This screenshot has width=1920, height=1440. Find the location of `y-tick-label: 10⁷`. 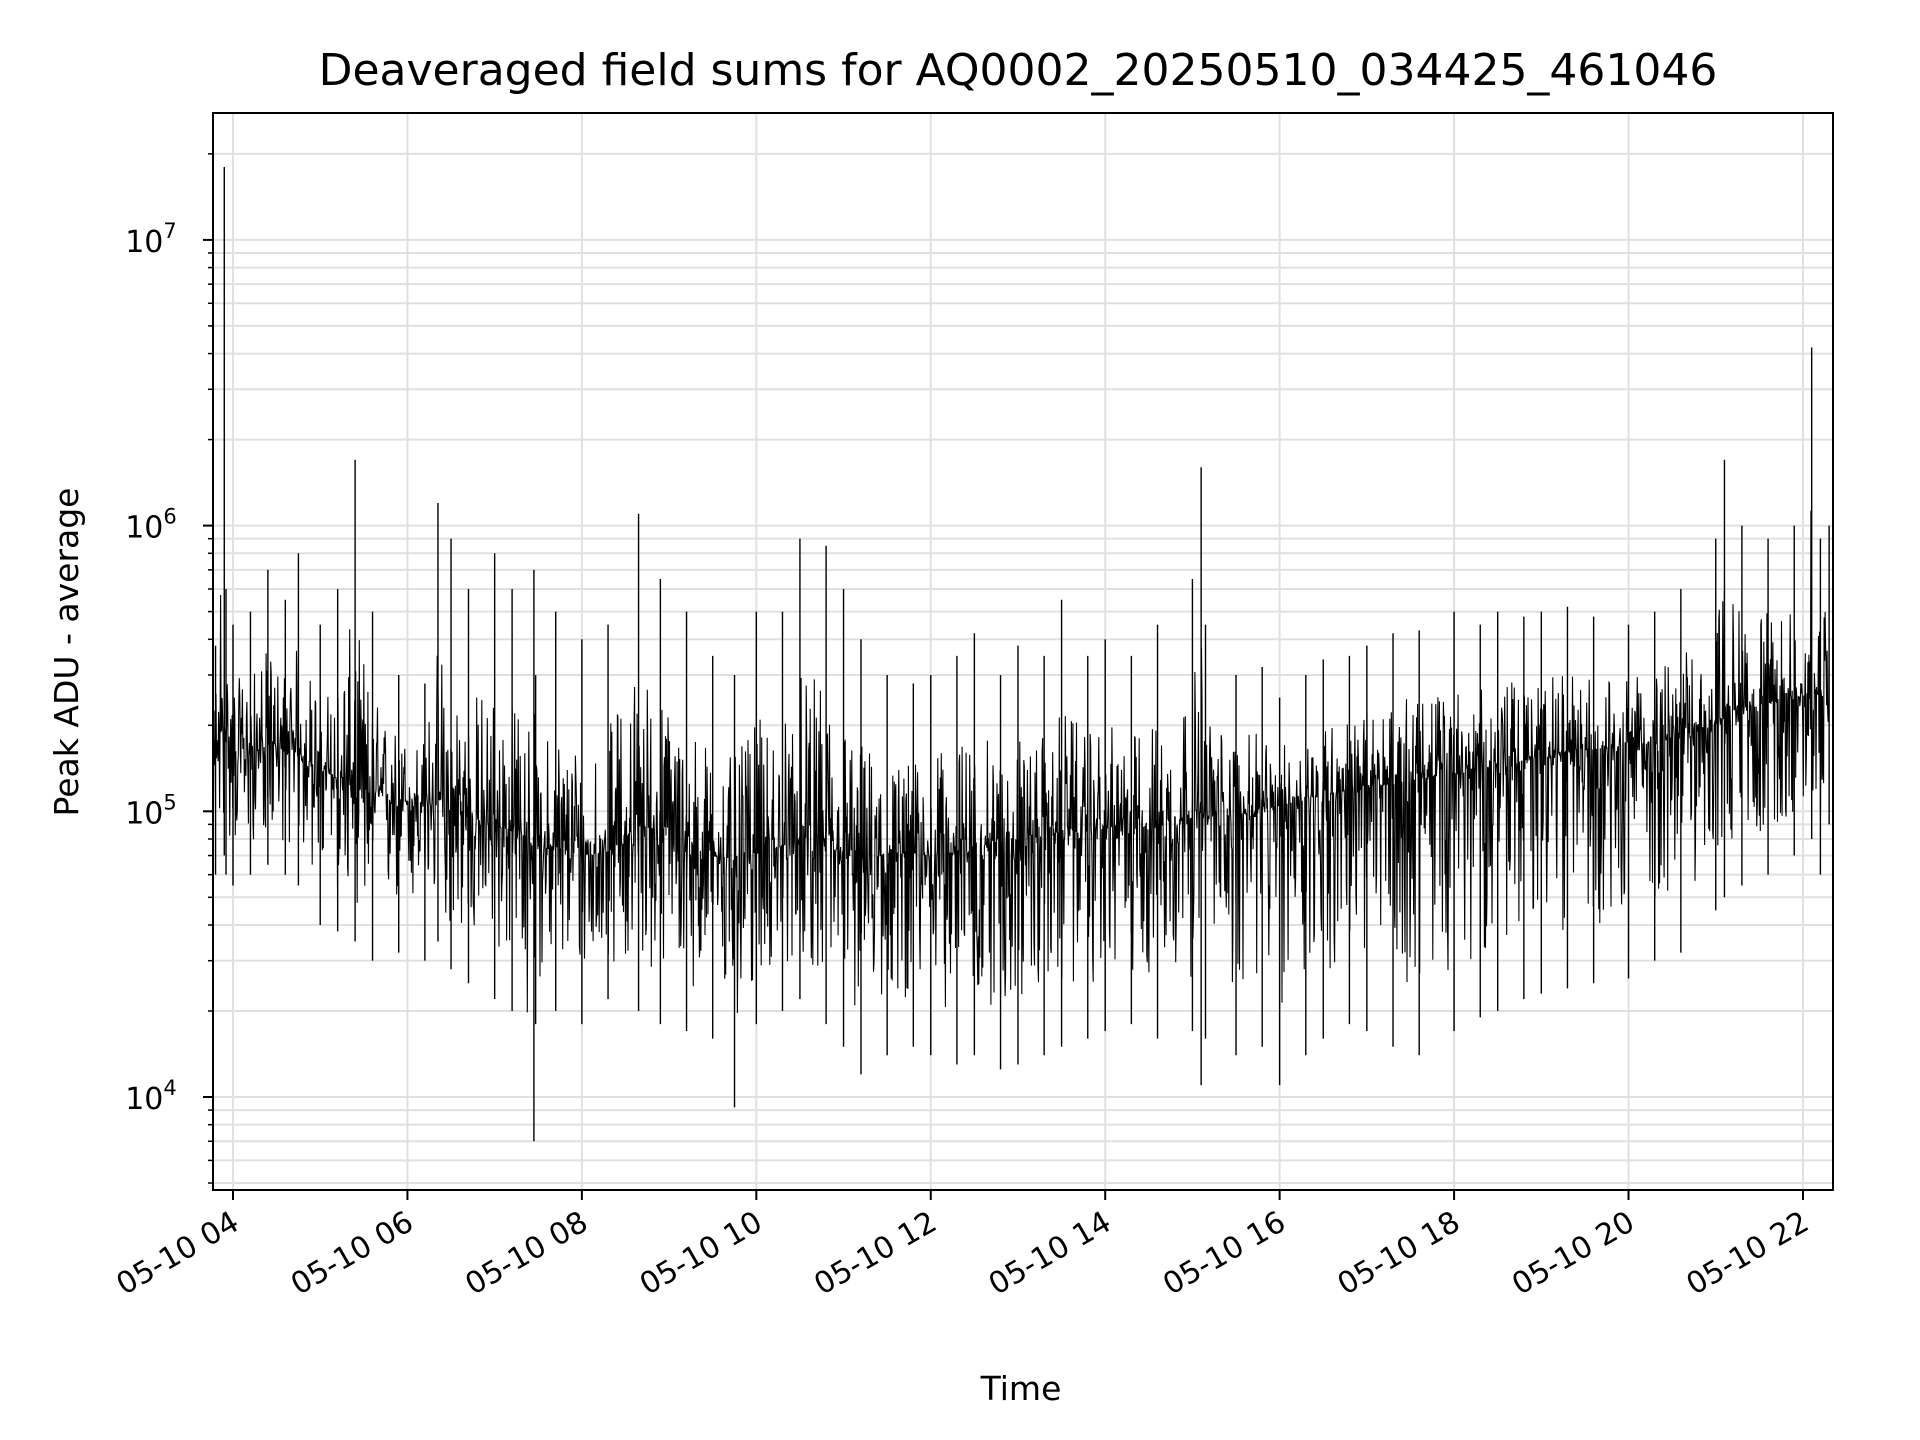

y-tick-label: 10⁷ is located at coordinates (151, 239).